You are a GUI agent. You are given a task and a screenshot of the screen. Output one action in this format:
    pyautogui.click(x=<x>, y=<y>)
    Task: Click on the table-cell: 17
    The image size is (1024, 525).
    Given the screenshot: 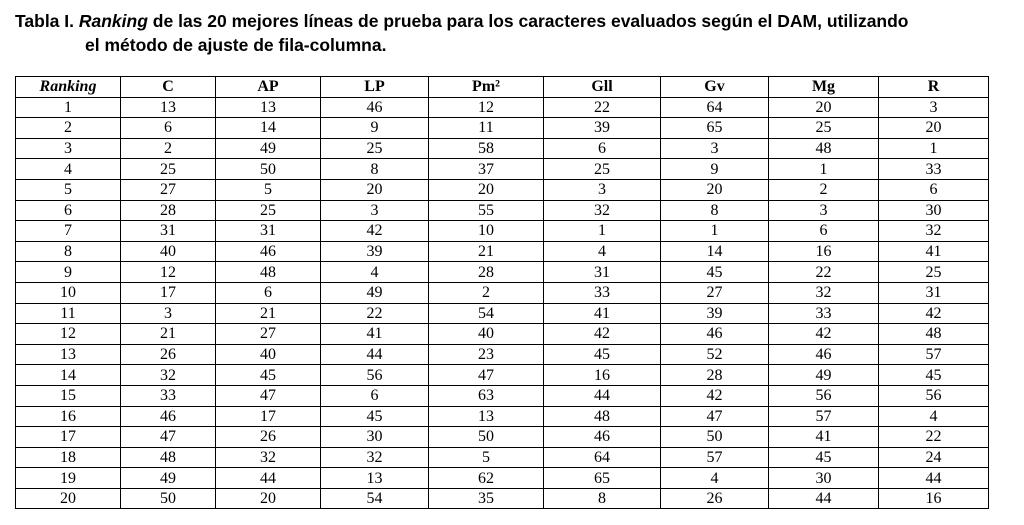 What is the action you would take?
    pyautogui.click(x=168, y=292)
    